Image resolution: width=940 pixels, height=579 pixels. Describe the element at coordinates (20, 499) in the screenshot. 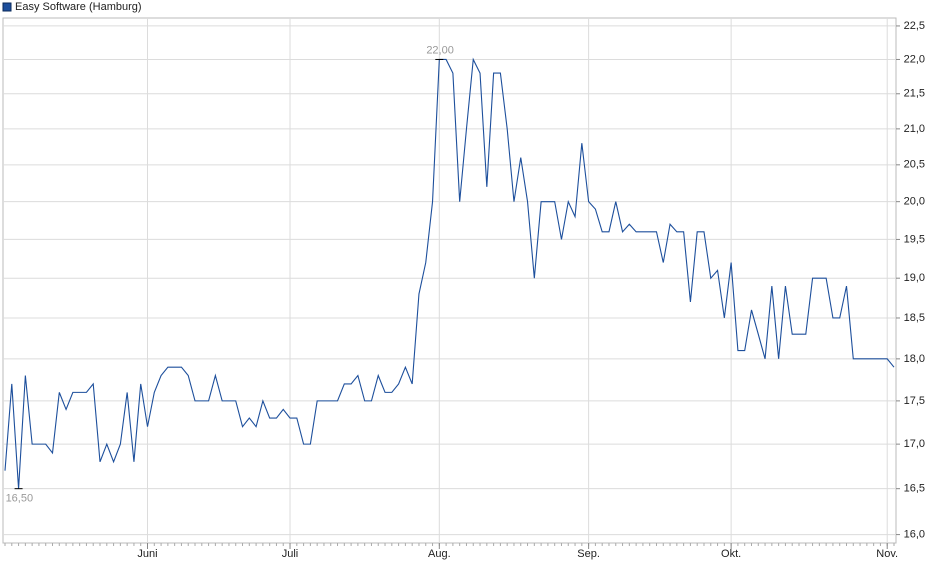

I see `extreme-label: 16,50` at that location.